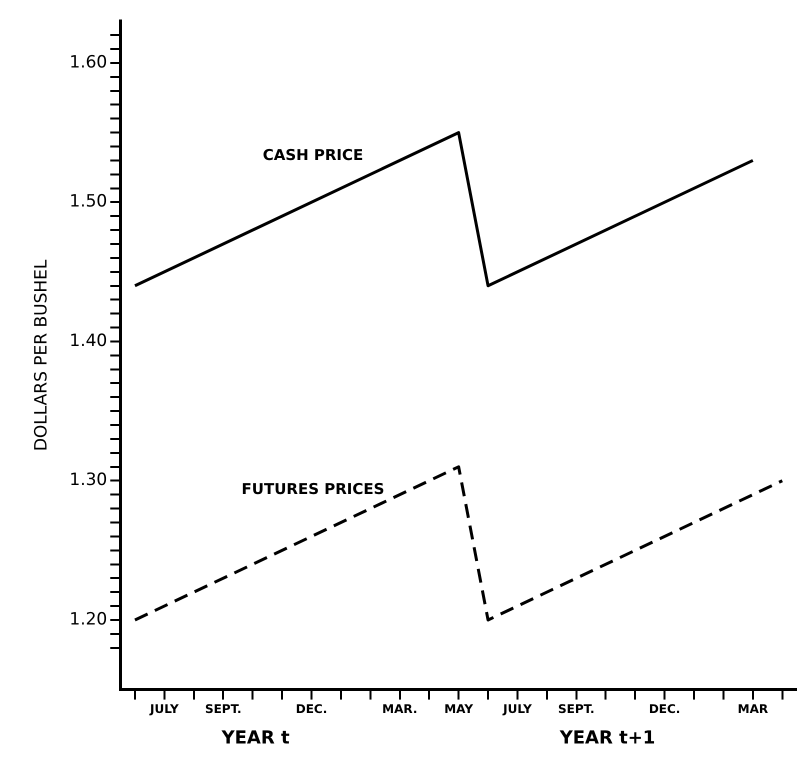 The height and width of the screenshot is (769, 805). I want to click on y-axis-title: DOLLARS PER BUSHEL, so click(42, 355).